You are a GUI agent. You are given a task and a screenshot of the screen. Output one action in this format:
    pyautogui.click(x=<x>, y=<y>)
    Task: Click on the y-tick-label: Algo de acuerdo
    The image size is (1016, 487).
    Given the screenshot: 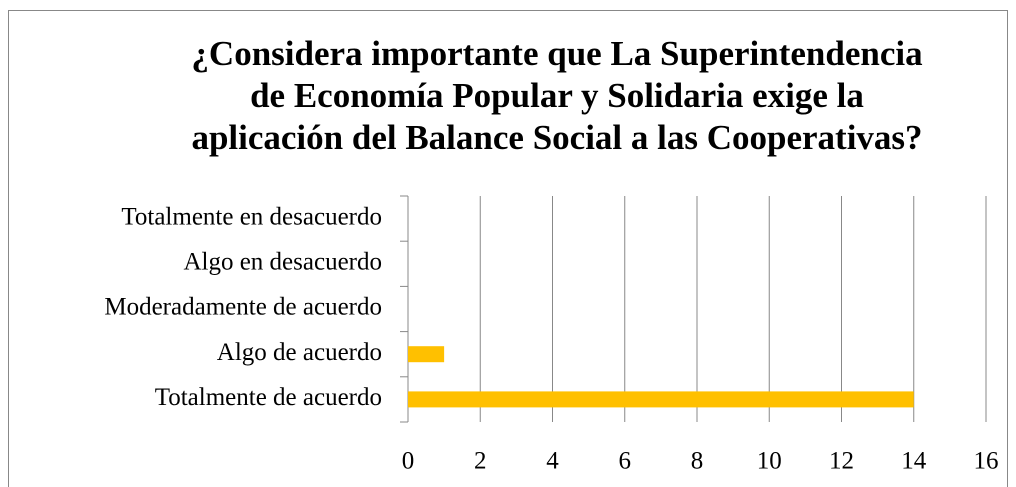 What is the action you would take?
    pyautogui.click(x=299, y=352)
    